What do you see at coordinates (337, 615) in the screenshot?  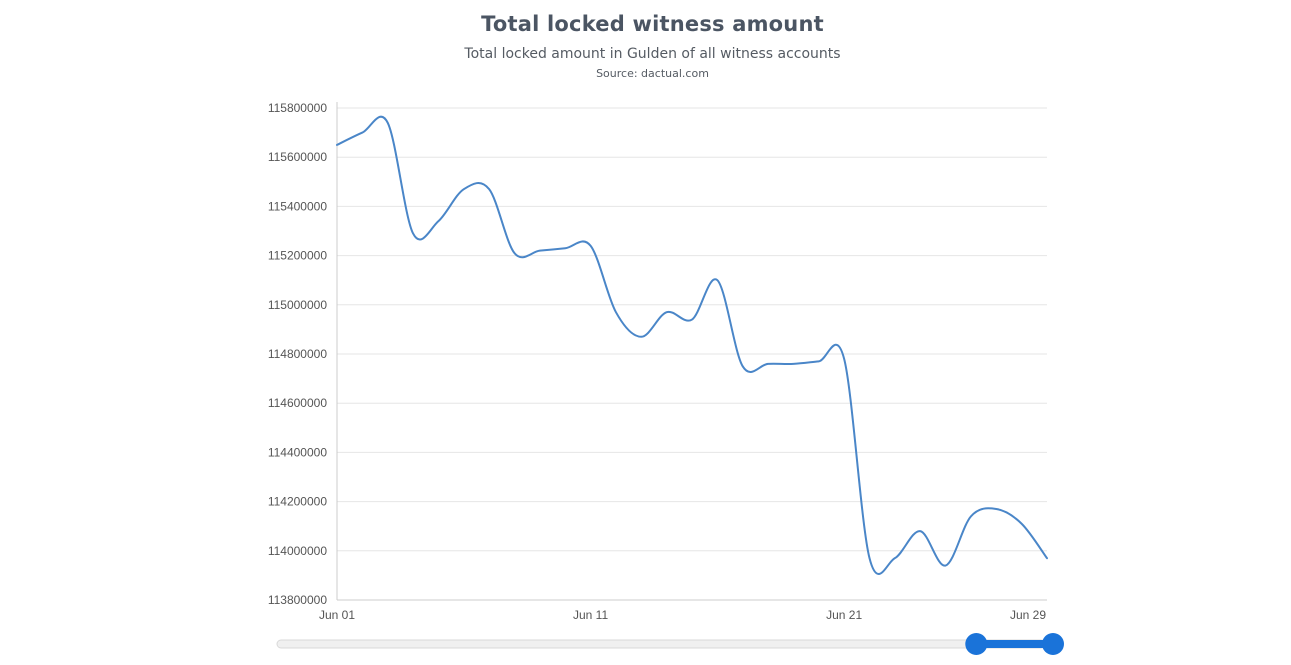 I see `x-tick-label: Jun 01` at bounding box center [337, 615].